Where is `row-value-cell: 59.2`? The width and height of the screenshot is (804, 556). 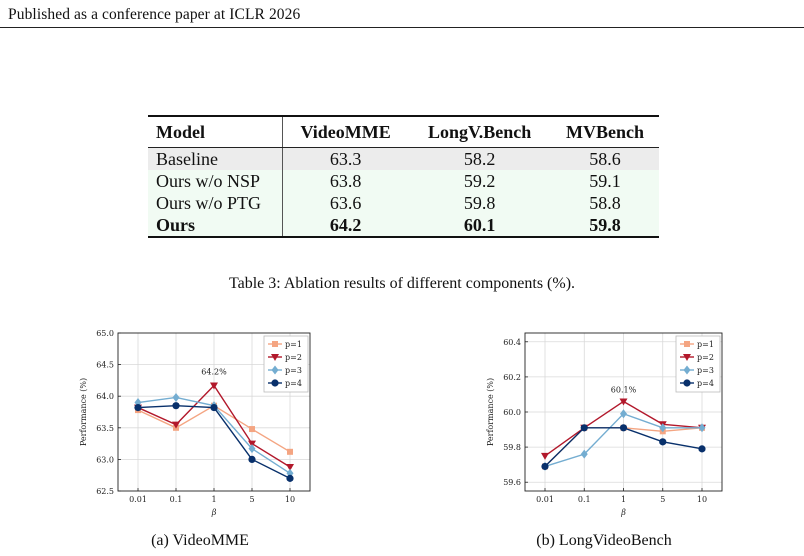
row-value-cell: 59.2 is located at coordinates (480, 181).